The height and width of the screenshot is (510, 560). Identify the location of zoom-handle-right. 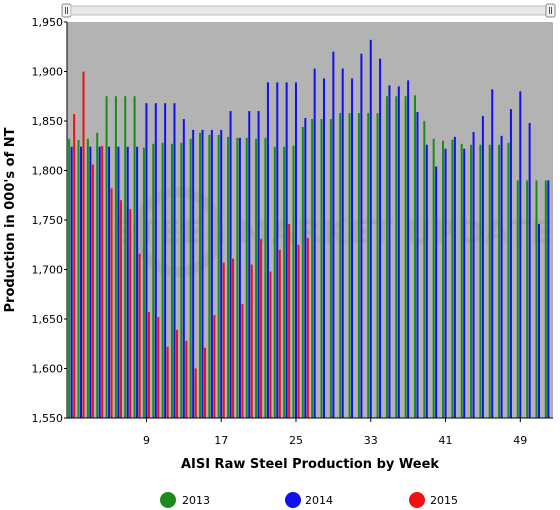
(550, 10).